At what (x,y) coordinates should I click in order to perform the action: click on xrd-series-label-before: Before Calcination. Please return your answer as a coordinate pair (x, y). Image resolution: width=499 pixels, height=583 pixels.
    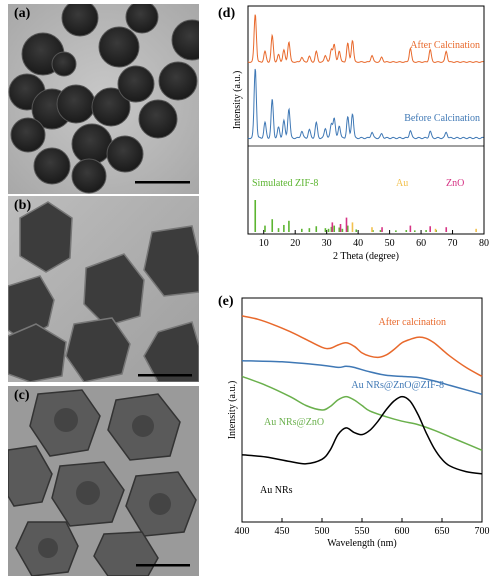
    Looking at the image, I should click on (442, 118).